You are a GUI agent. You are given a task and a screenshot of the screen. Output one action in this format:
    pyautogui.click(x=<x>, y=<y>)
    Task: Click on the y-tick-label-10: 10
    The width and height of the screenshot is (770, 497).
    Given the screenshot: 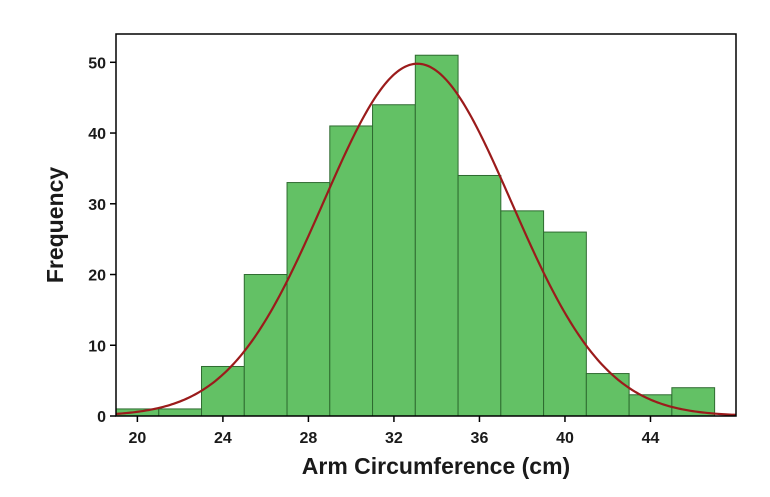 What is the action you would take?
    pyautogui.click(x=97, y=346)
    